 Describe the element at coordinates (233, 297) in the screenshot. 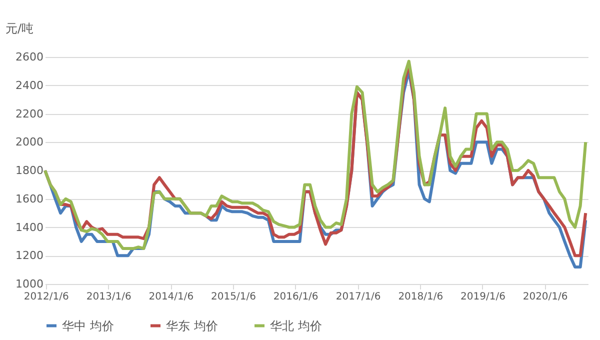

I see `x-tick-label: 2015/1/6` at that location.